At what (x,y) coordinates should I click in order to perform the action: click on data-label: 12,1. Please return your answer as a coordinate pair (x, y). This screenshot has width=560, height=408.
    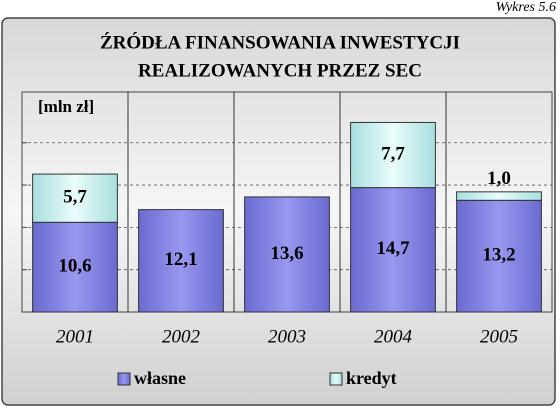
    Looking at the image, I should click on (180, 259).